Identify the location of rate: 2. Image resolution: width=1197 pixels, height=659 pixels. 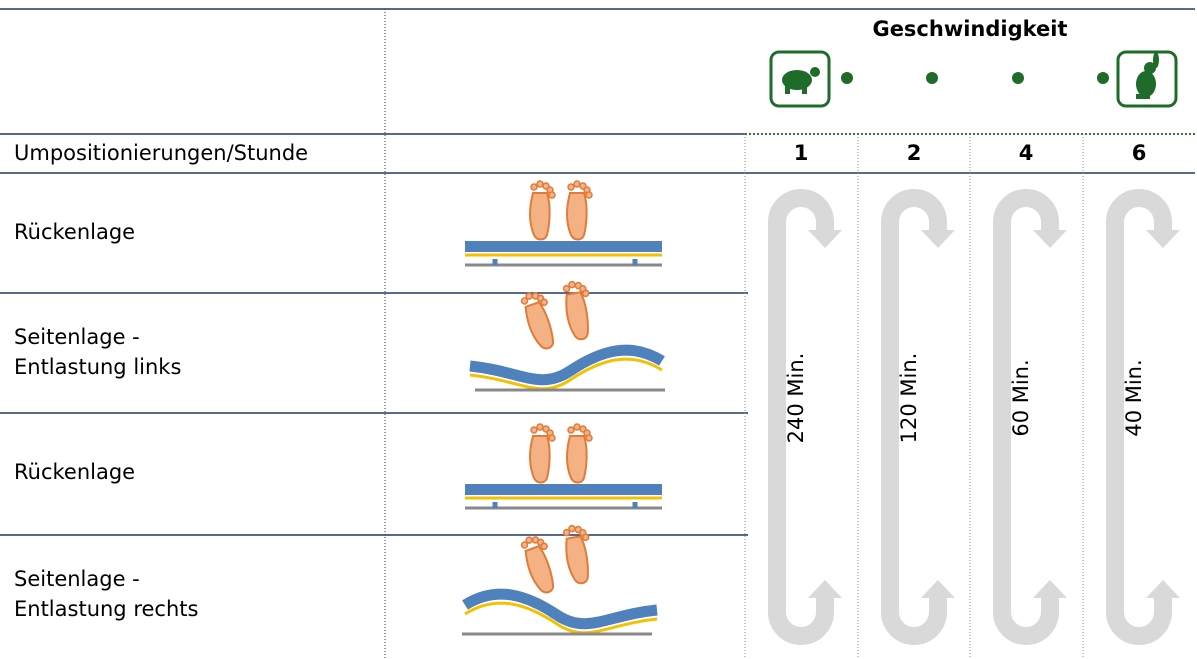
(914, 153).